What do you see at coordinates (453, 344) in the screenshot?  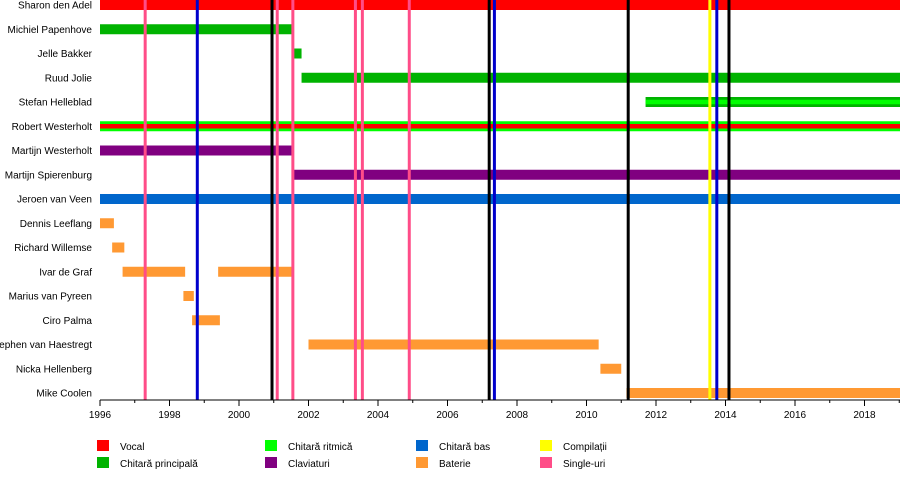 I see `bar-stephen-van-haestregt-drums` at bounding box center [453, 344].